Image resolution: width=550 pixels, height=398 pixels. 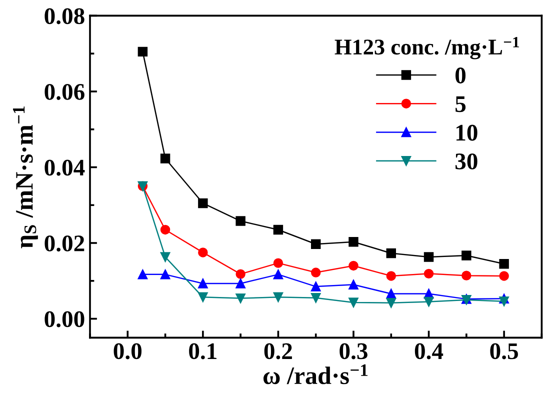 I want to click on x-tick-label: 0.4, so click(x=429, y=351).